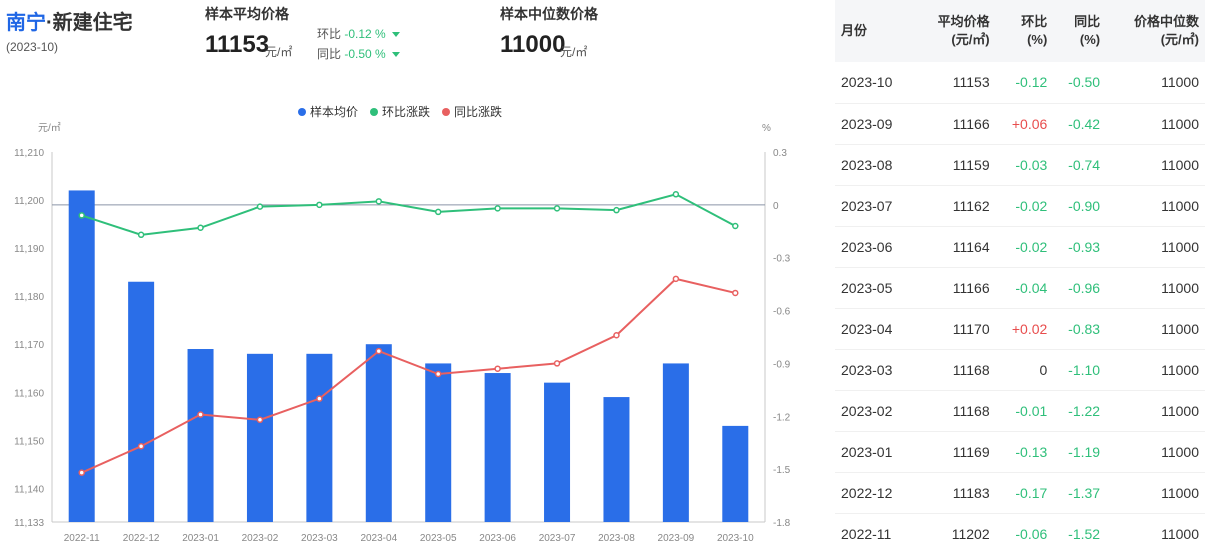 The image size is (1208, 548). I want to click on city-name: 南宁, so click(26, 23).